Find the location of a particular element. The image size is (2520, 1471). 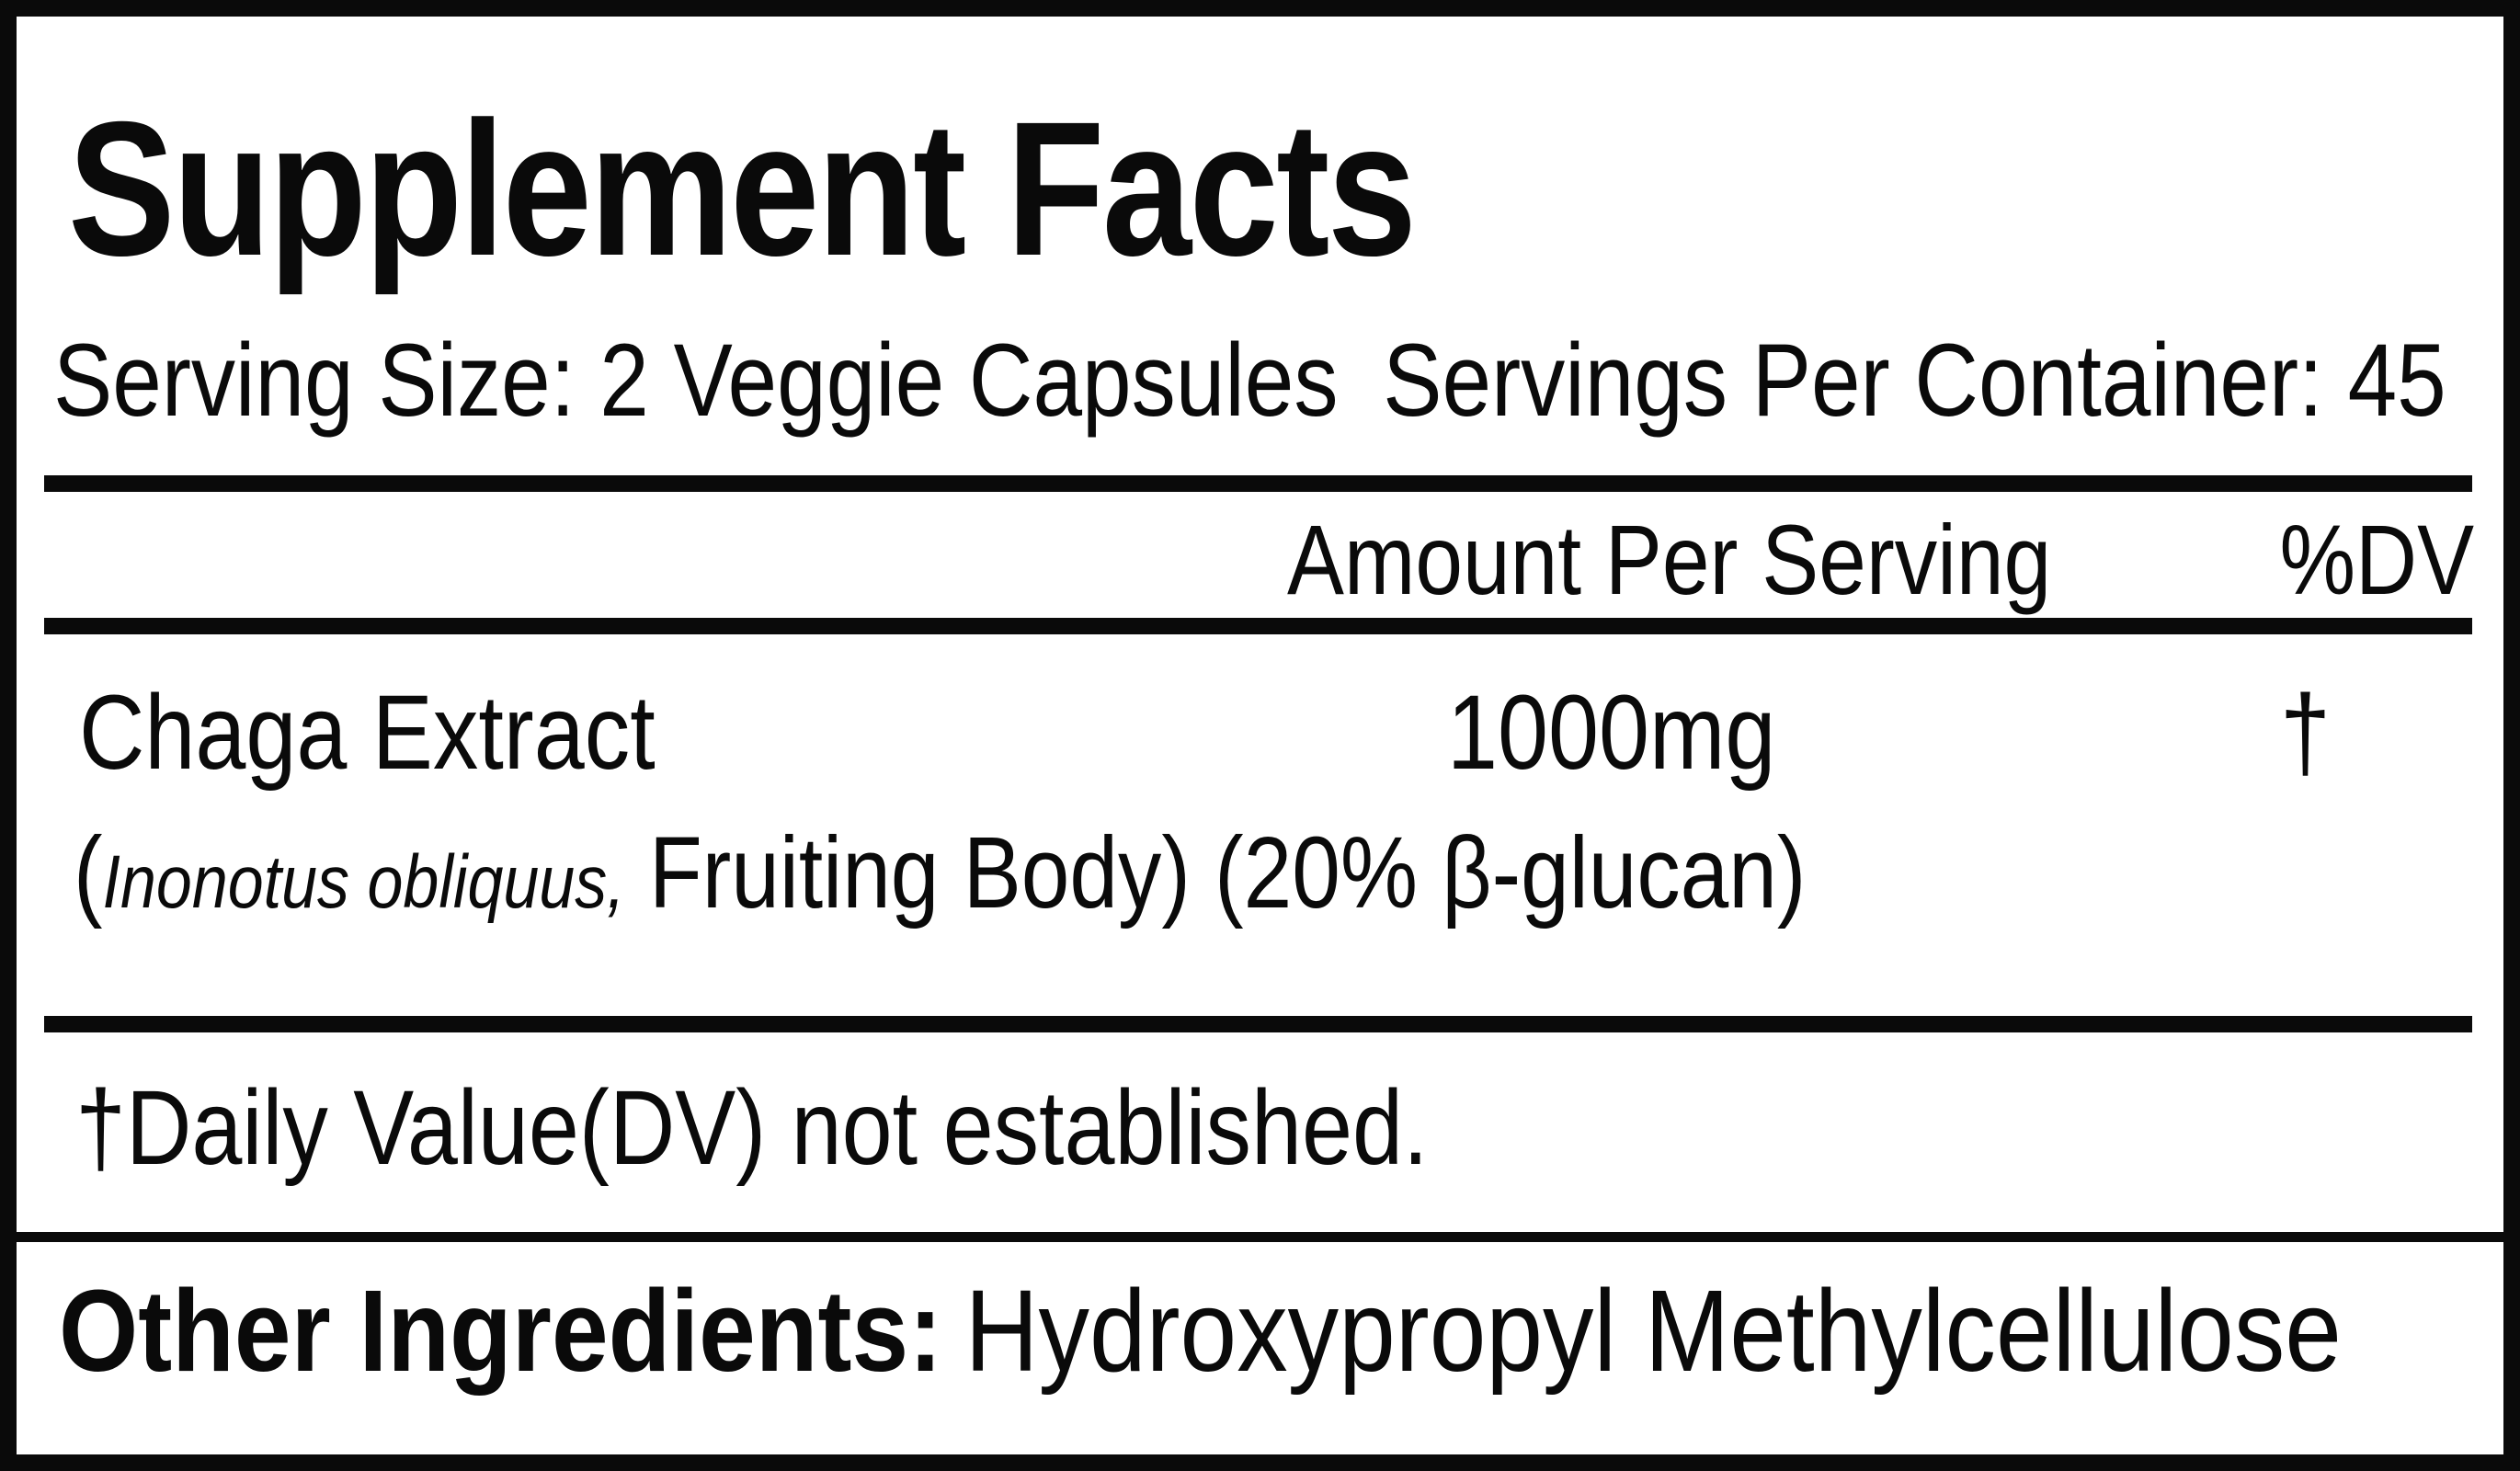

rule-below-header is located at coordinates (1258, 626).